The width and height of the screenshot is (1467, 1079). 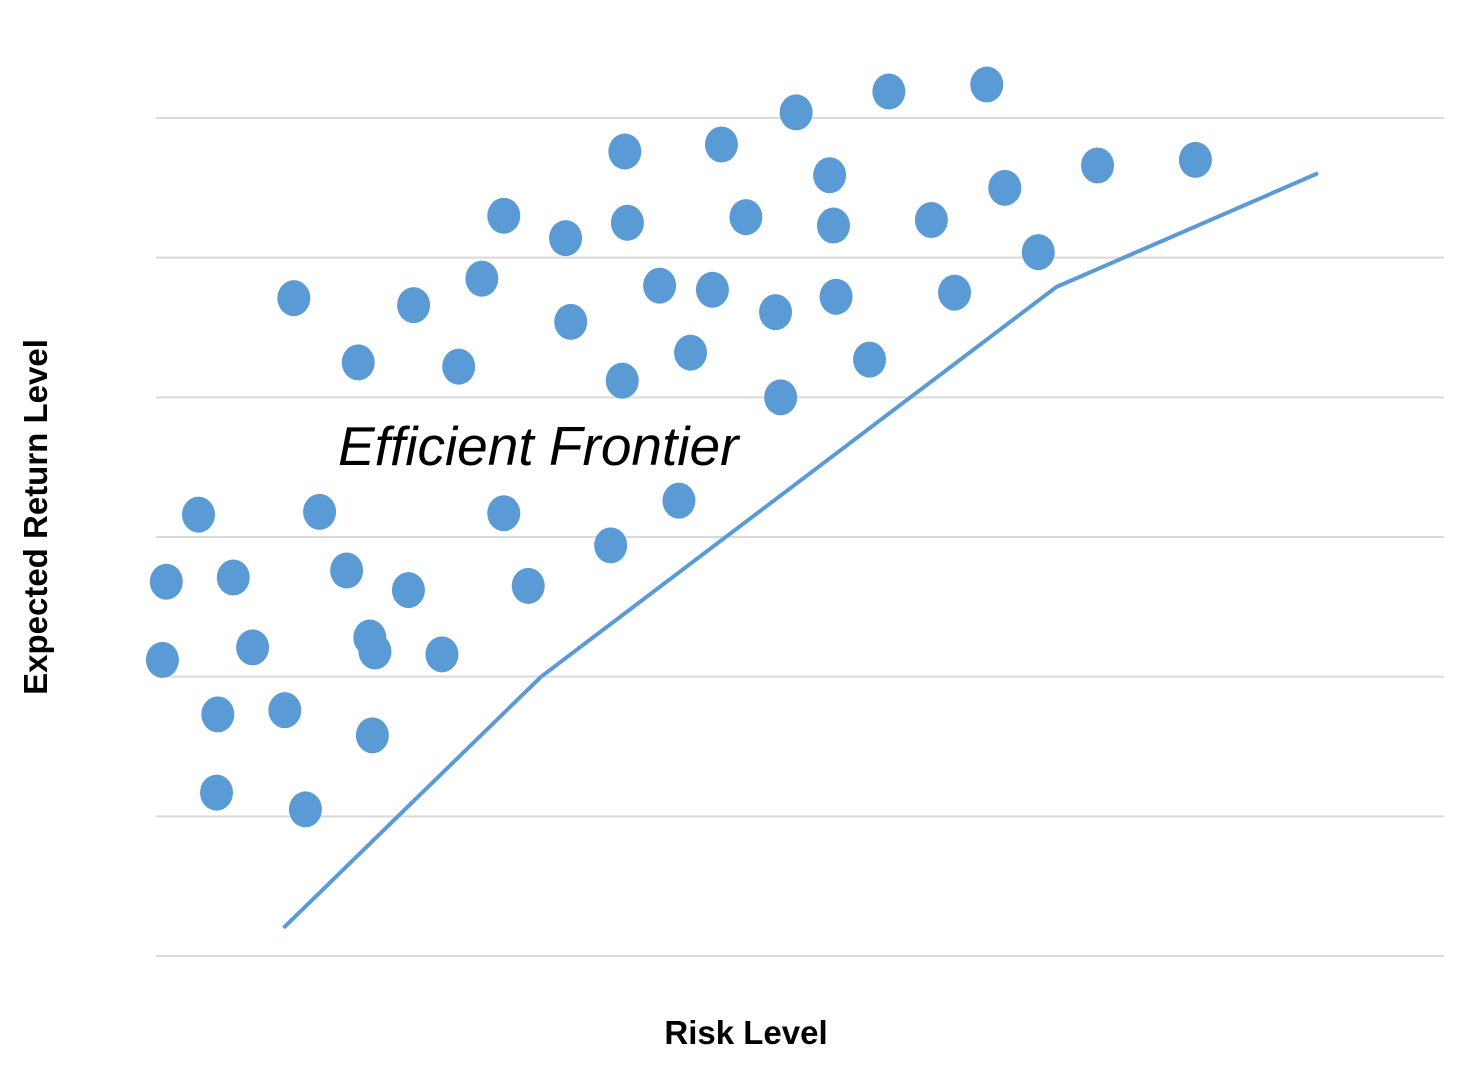 What do you see at coordinates (538, 446) in the screenshot?
I see `efficient-frontier-annotation: Efficient Frontier` at bounding box center [538, 446].